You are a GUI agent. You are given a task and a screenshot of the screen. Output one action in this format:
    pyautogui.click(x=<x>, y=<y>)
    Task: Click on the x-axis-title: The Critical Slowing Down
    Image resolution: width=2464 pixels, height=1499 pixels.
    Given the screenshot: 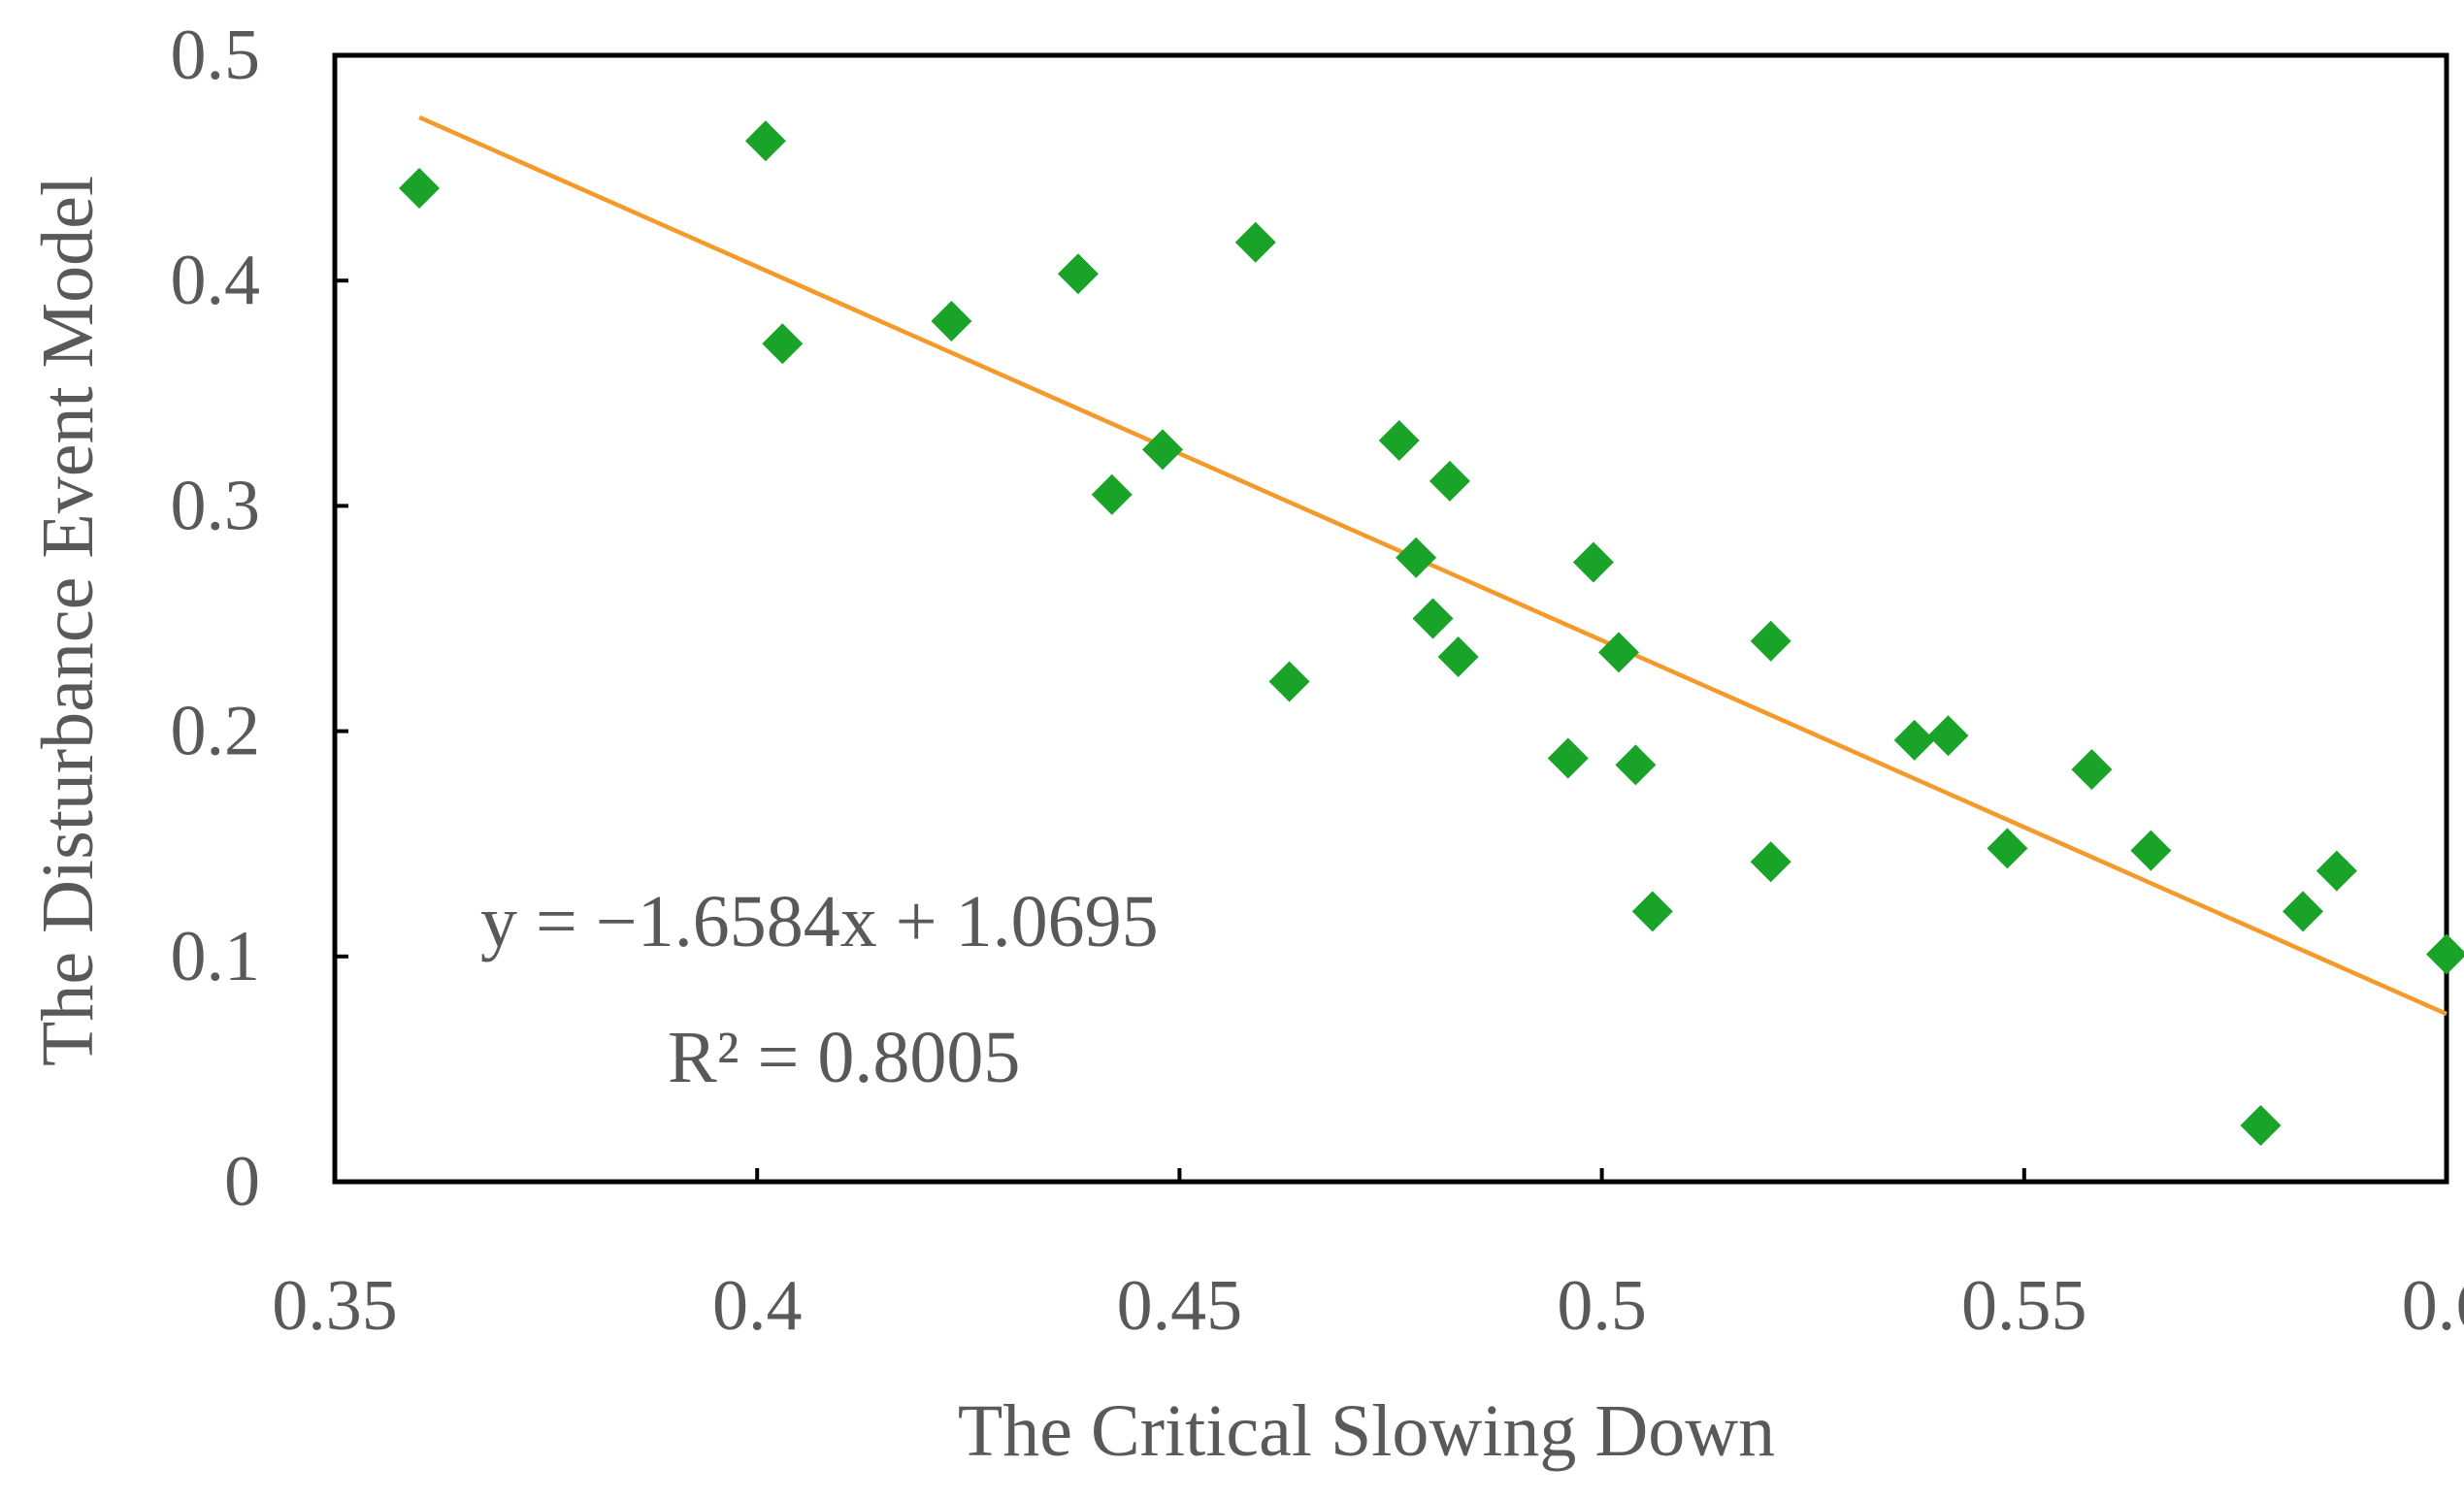 What is the action you would take?
    pyautogui.click(x=1366, y=1431)
    